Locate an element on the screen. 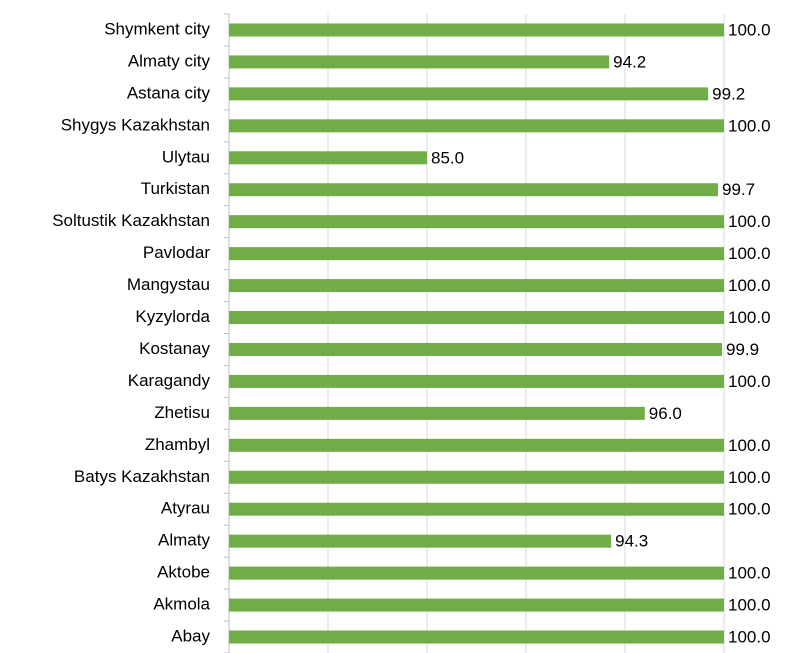  y-tick-label: Zhetisu is located at coordinates (182, 412).